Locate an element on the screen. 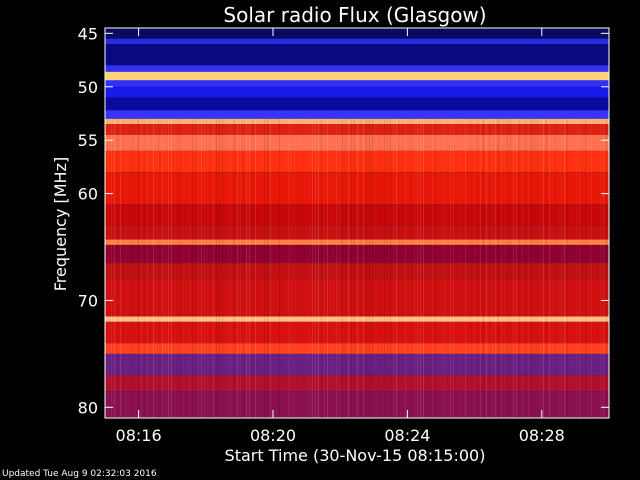 This screenshot has height=480, width=640. y-tick-label: 45 is located at coordinates (88, 33).